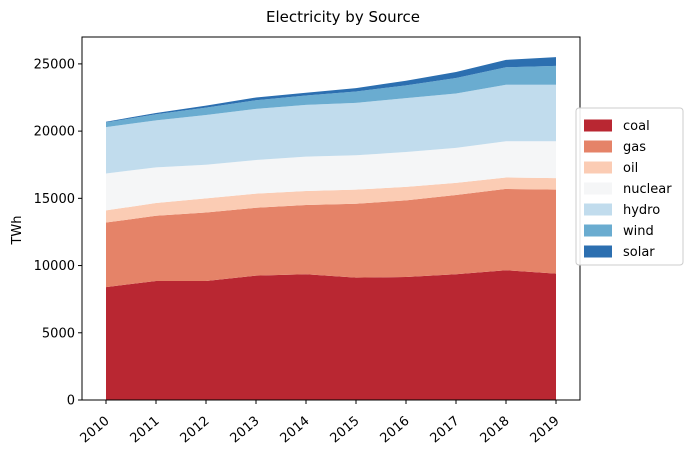 The height and width of the screenshot is (453, 690). Describe the element at coordinates (598, 167) in the screenshot. I see `legend-swatch-oil` at that location.